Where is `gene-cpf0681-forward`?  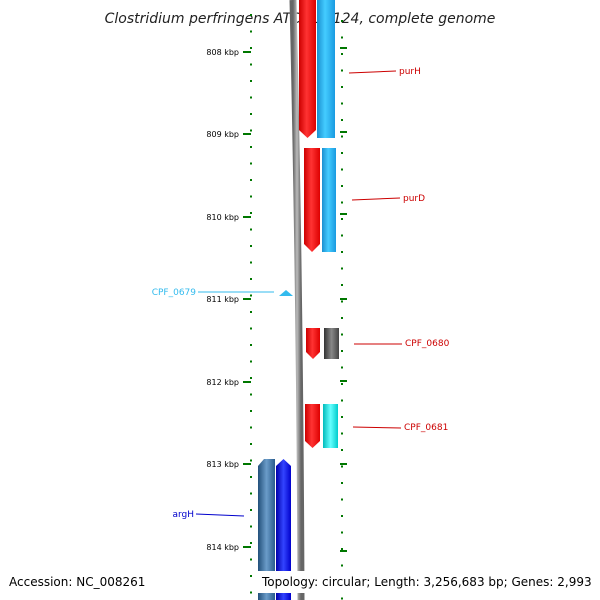 gene-cpf0681-forward is located at coordinates (312, 426).